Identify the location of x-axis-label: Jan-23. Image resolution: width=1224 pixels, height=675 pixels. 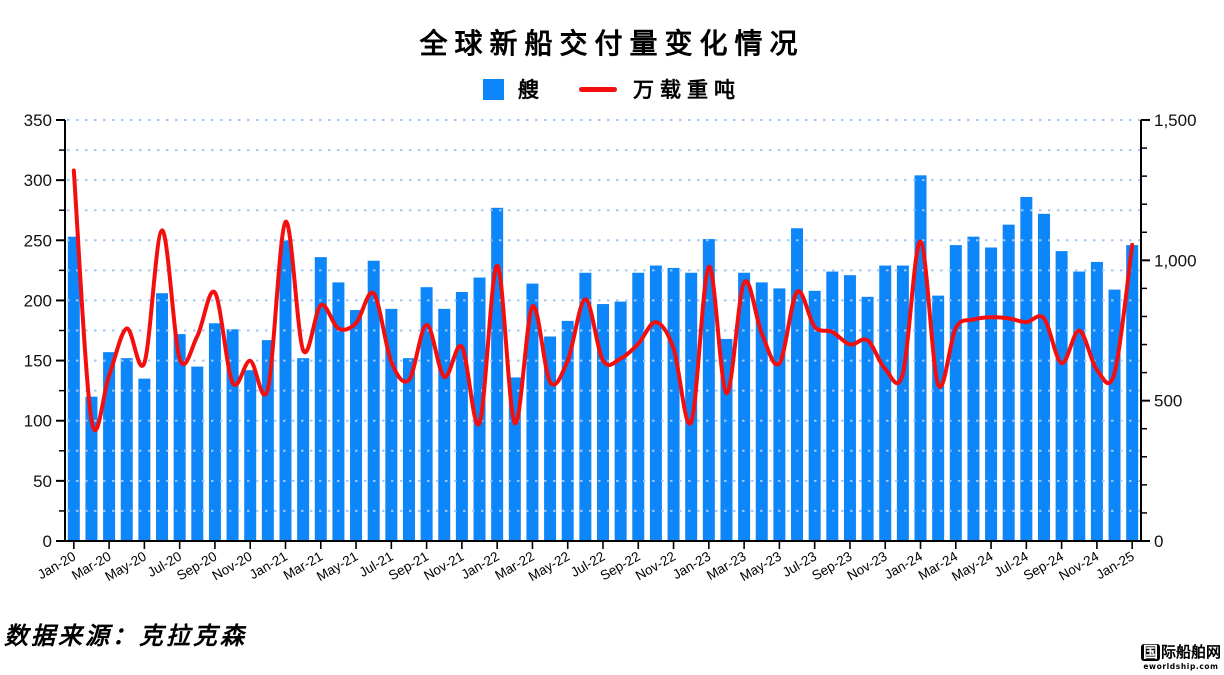
(691, 566).